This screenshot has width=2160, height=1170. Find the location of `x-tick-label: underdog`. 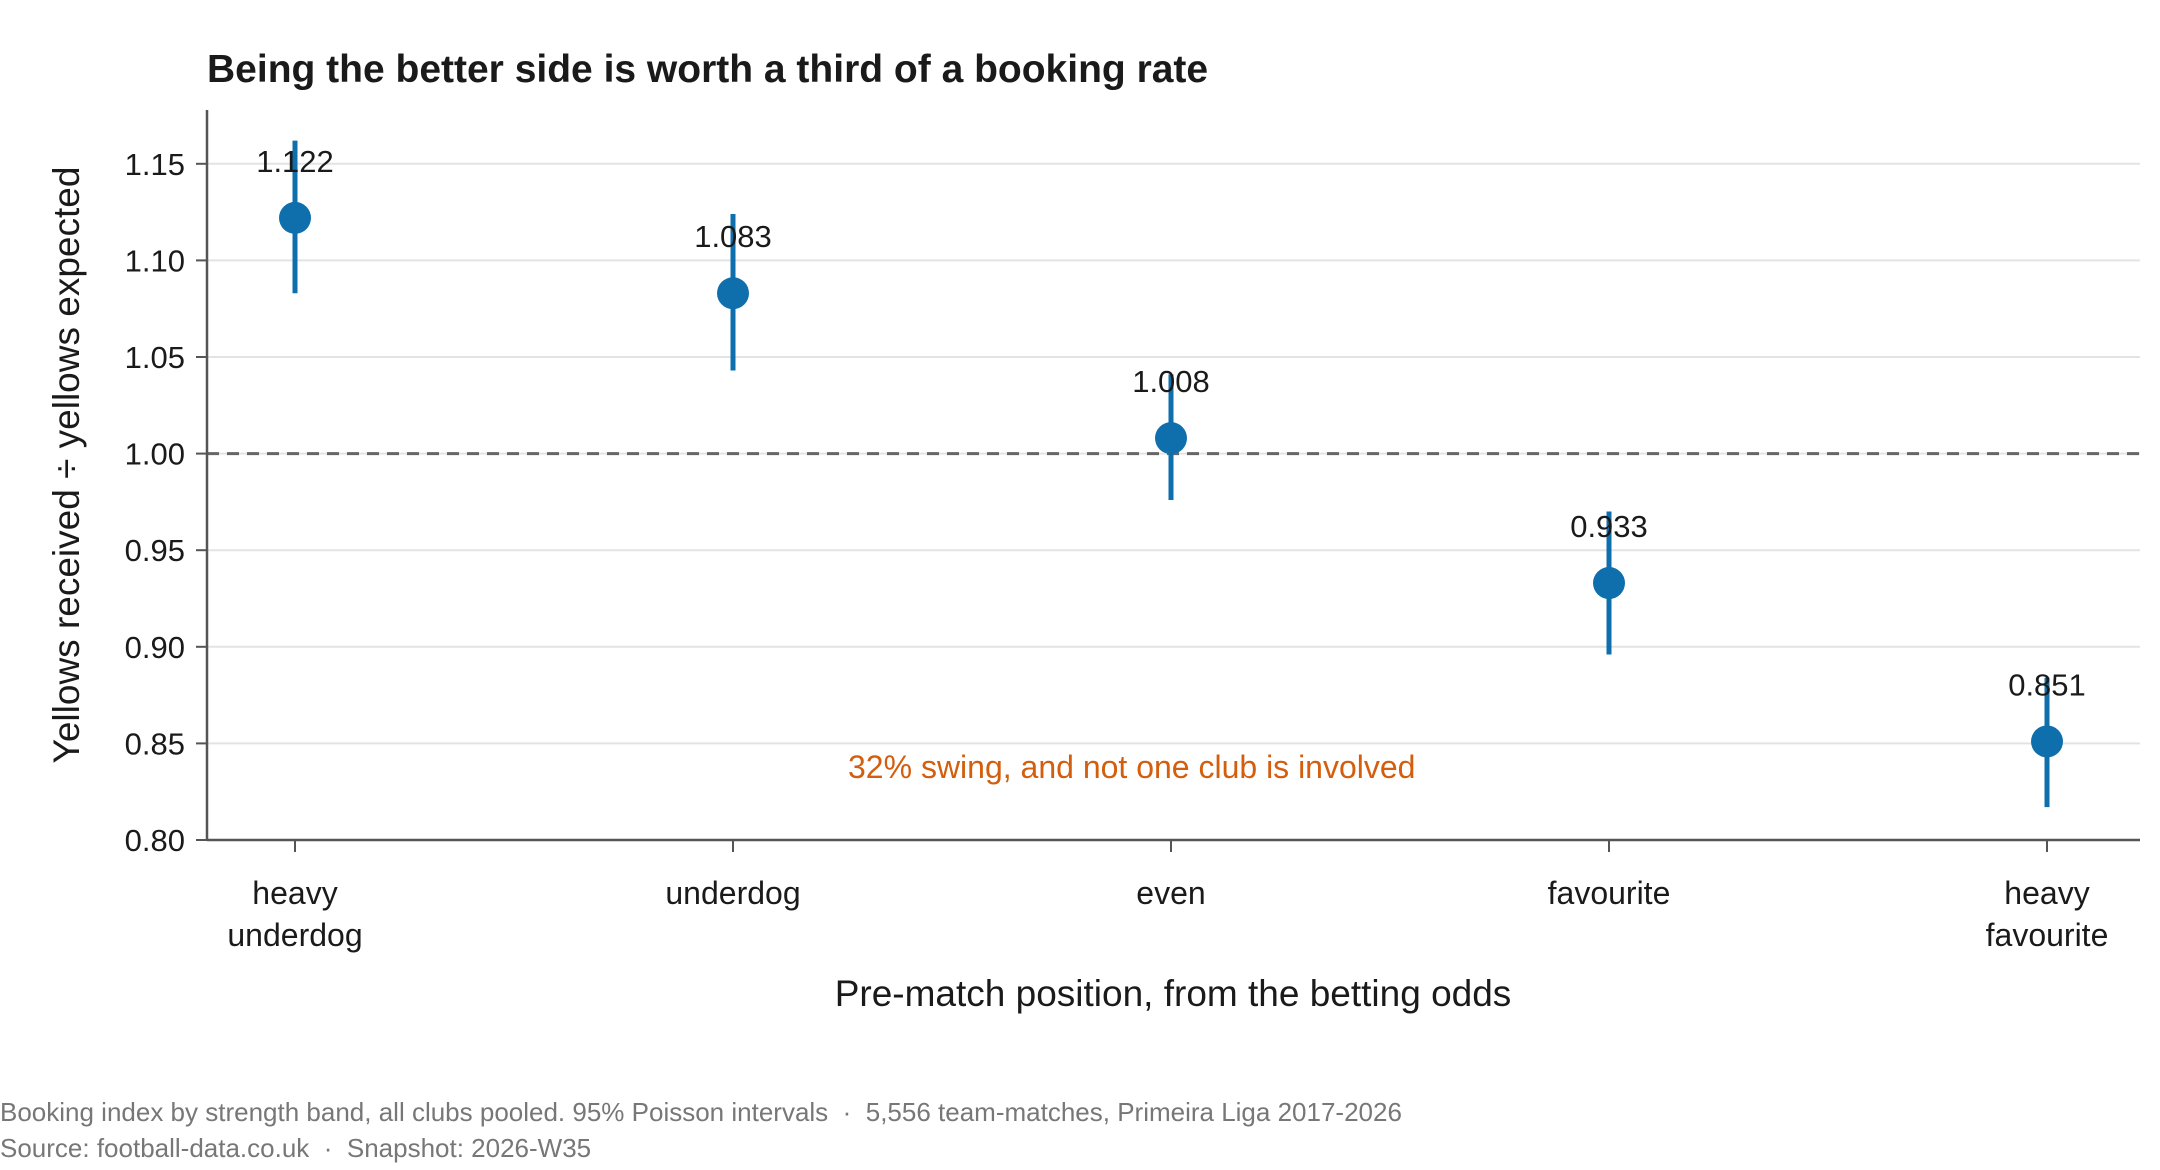

x-tick-label: underdog is located at coordinates (732, 893).